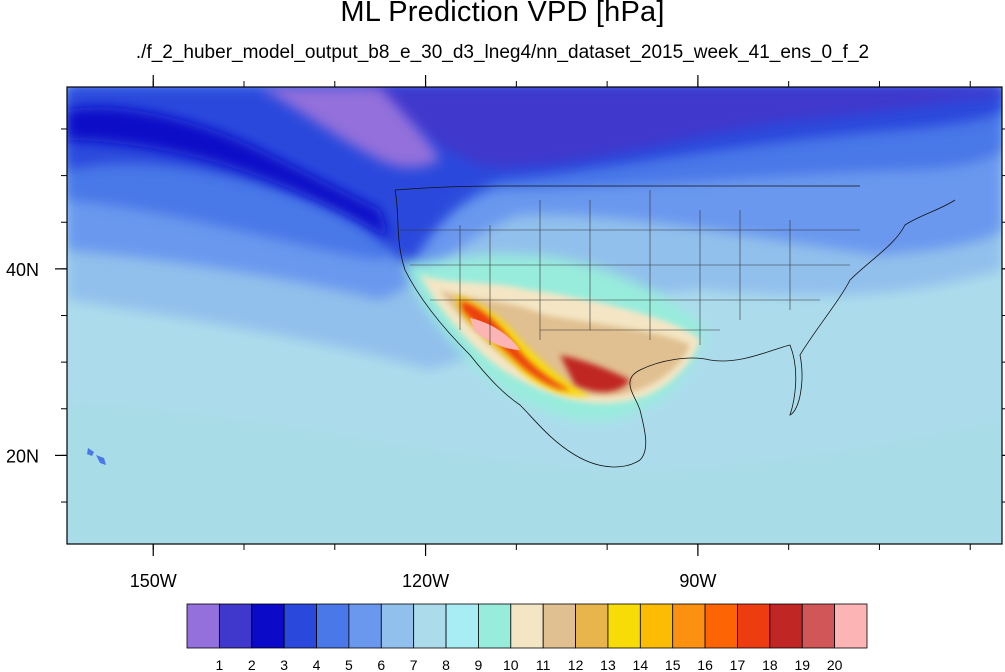  What do you see at coordinates (502, 14) in the screenshot?
I see `chart-title: ML Prediction VPD [hPa]` at bounding box center [502, 14].